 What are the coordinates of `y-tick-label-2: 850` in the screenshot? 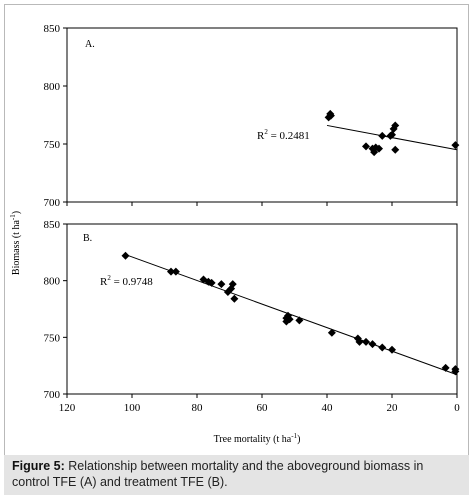 It's located at (52, 225).